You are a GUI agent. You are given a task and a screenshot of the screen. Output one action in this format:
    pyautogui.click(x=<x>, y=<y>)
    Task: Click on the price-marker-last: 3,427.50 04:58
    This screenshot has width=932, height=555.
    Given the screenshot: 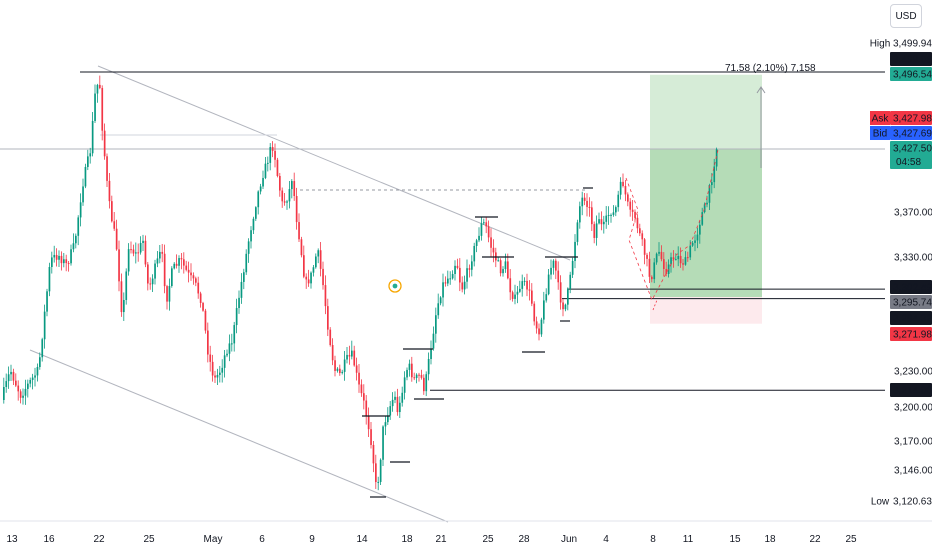 What is the action you would take?
    pyautogui.click(x=911, y=155)
    